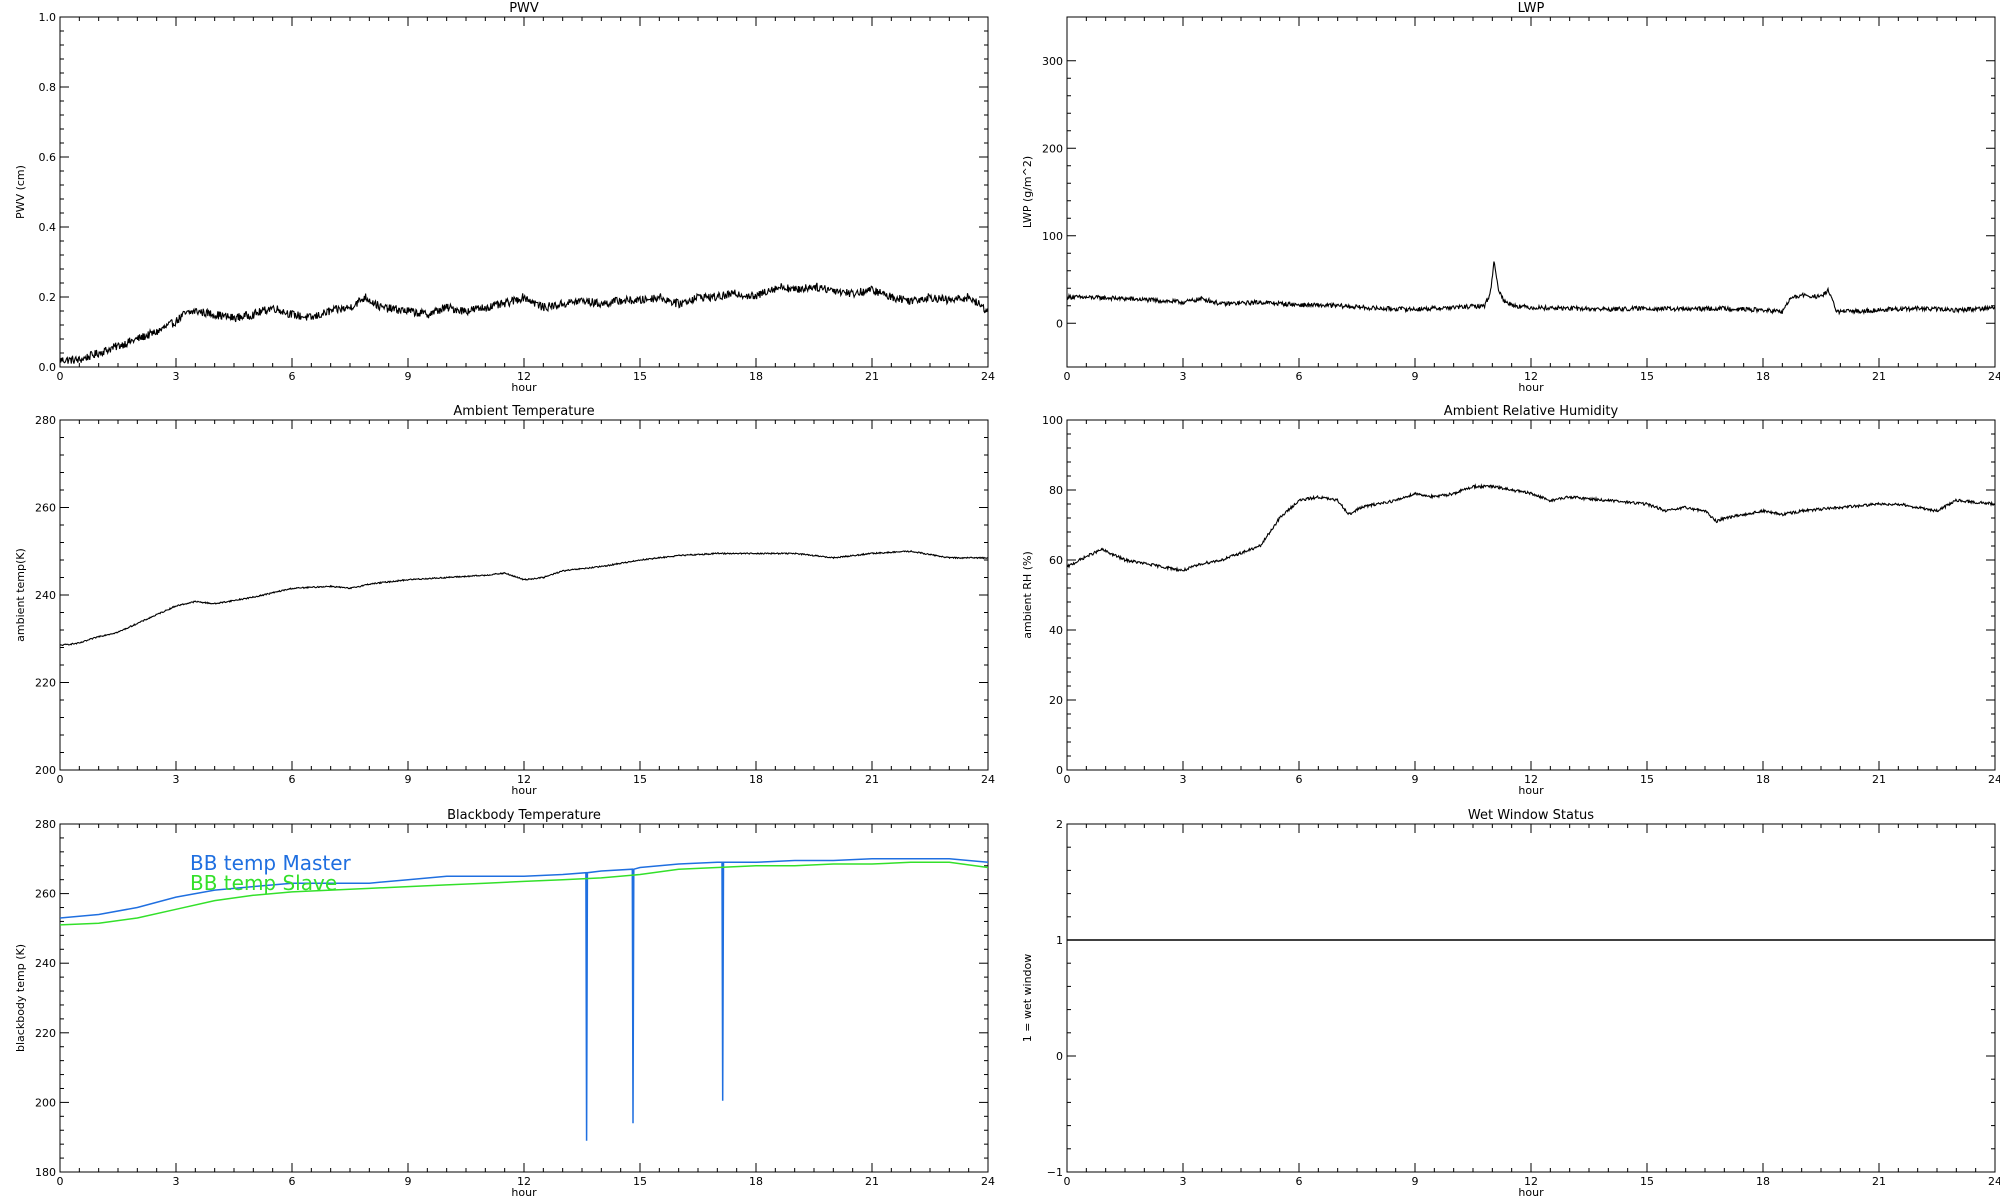 The image size is (2000, 1200). I want to click on y-axis-label: ambient temp(K), so click(20, 595).